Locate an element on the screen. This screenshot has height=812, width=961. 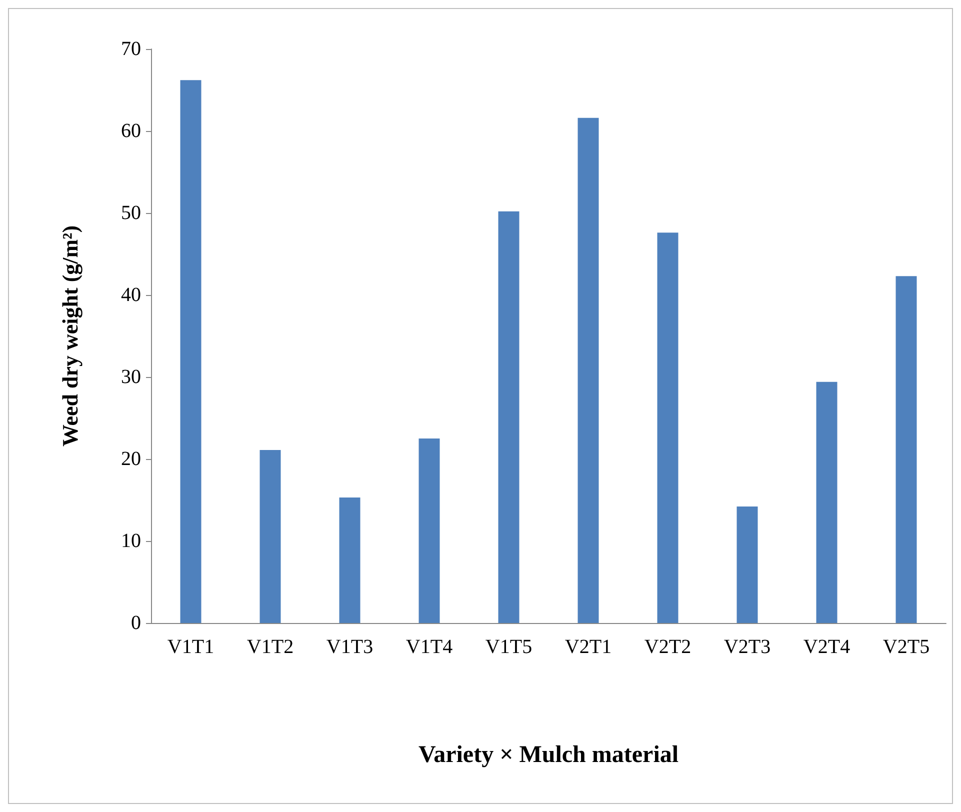
x-tick-label: V2T2 is located at coordinates (668, 647).